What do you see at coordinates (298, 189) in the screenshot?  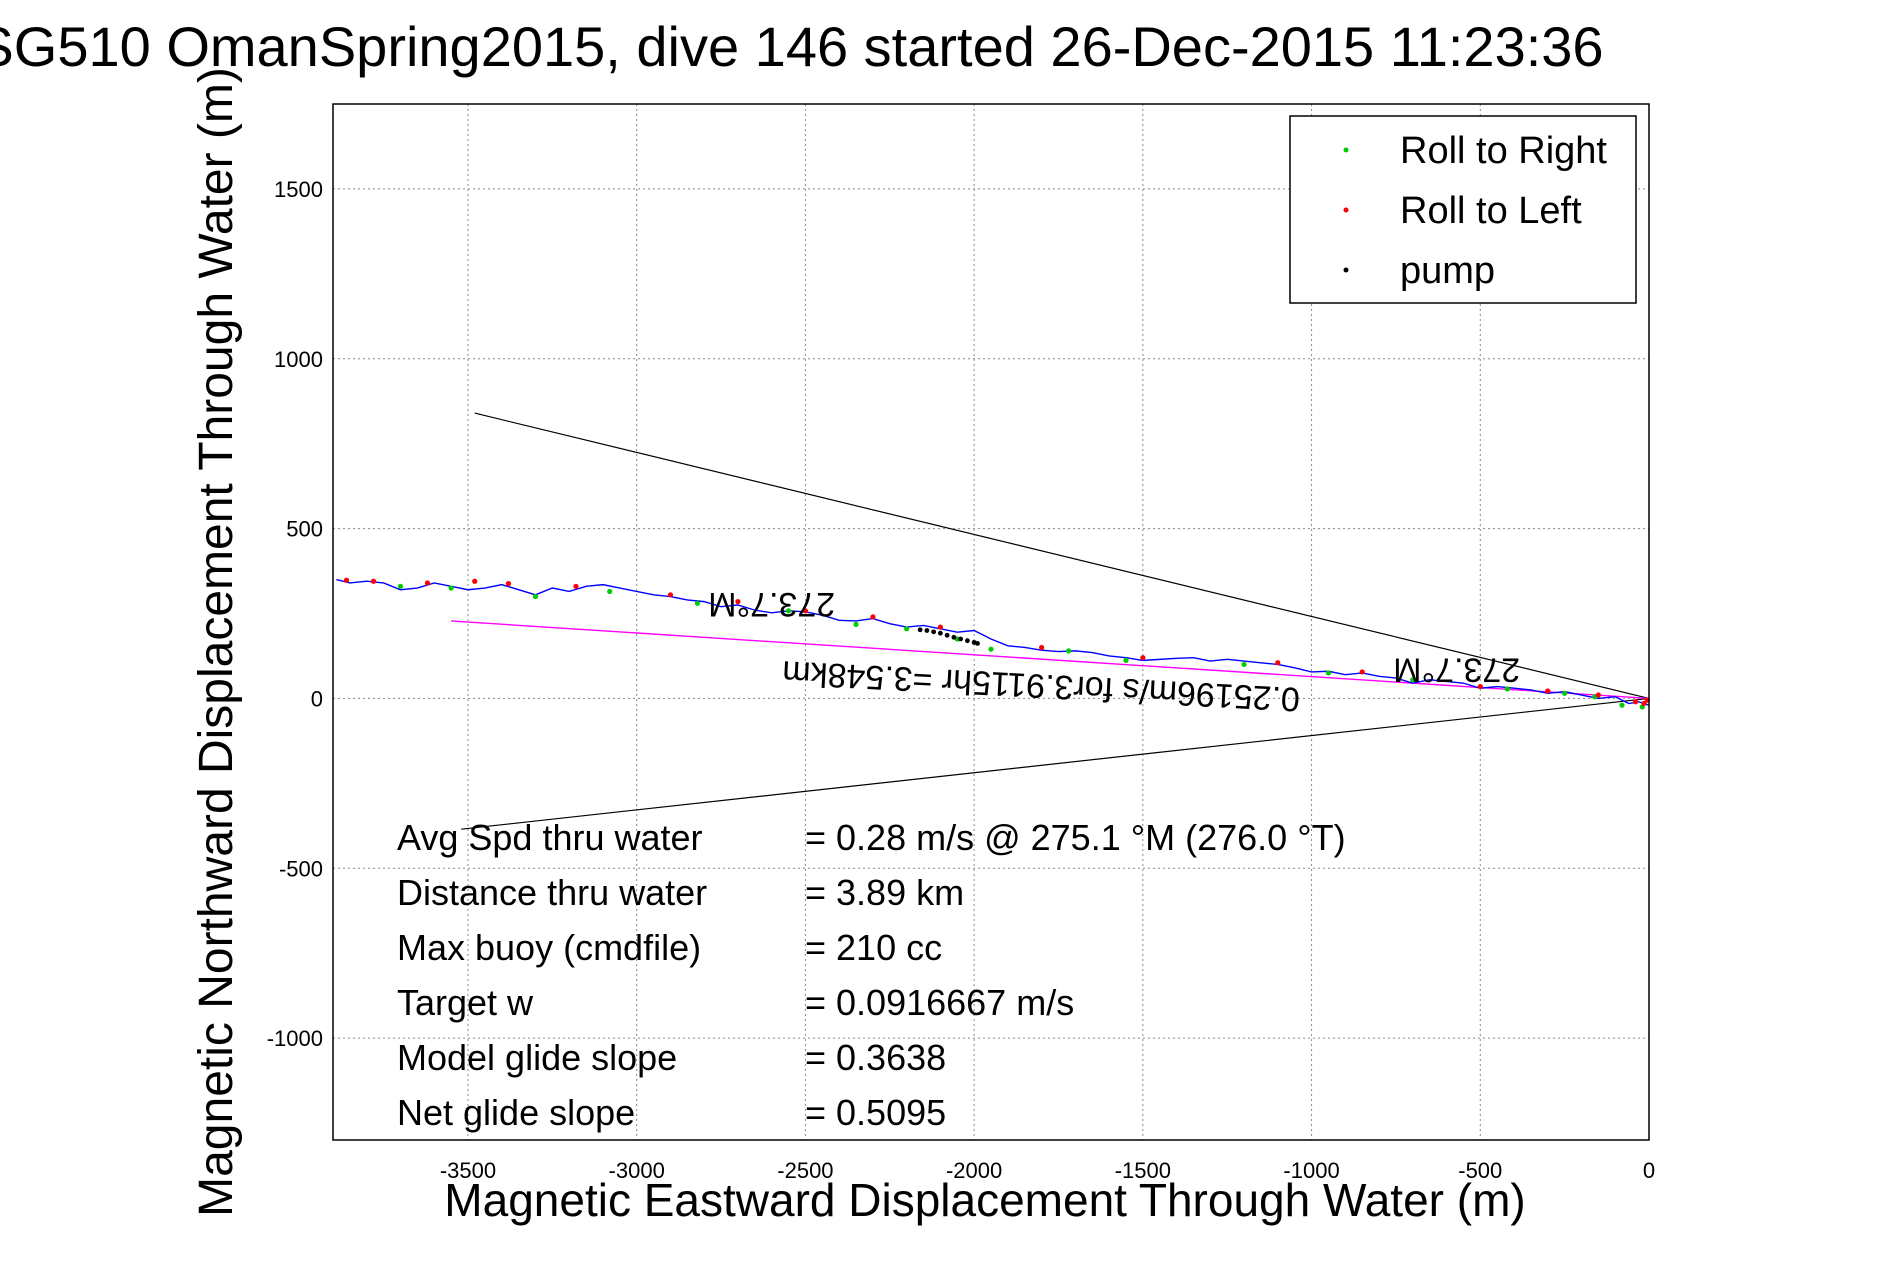 I see `y-tick-label: 1500` at bounding box center [298, 189].